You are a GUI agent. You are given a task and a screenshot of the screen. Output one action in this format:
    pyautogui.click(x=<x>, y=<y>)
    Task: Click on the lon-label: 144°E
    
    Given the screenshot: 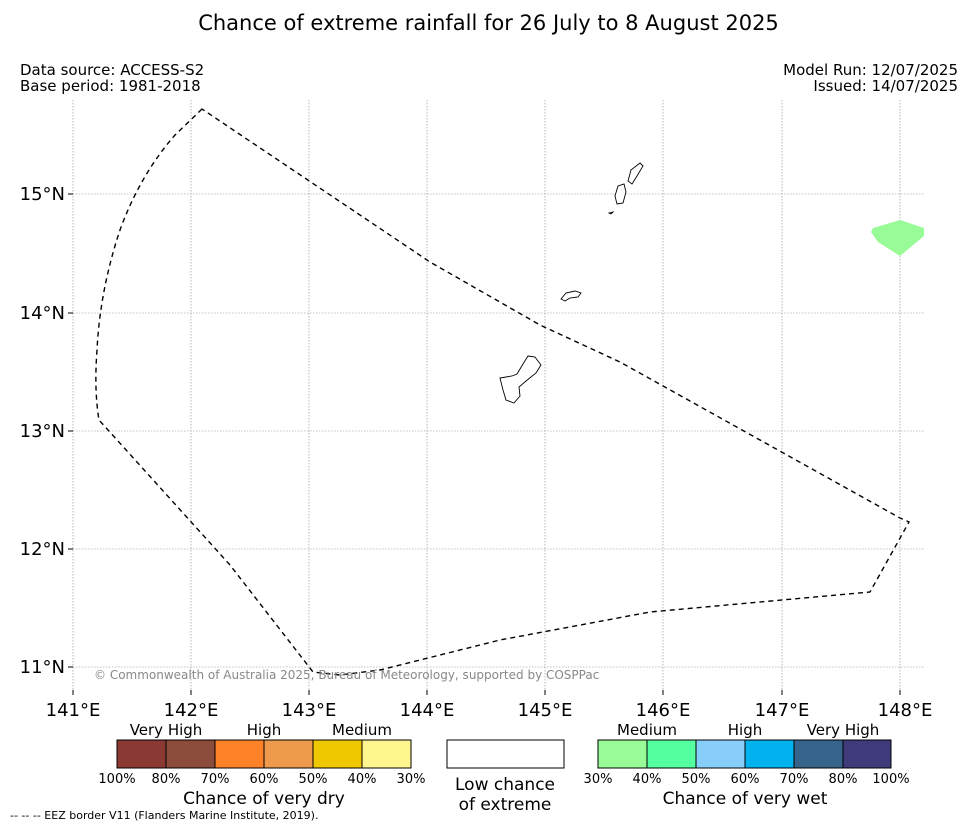 What is the action you would take?
    pyautogui.click(x=427, y=710)
    